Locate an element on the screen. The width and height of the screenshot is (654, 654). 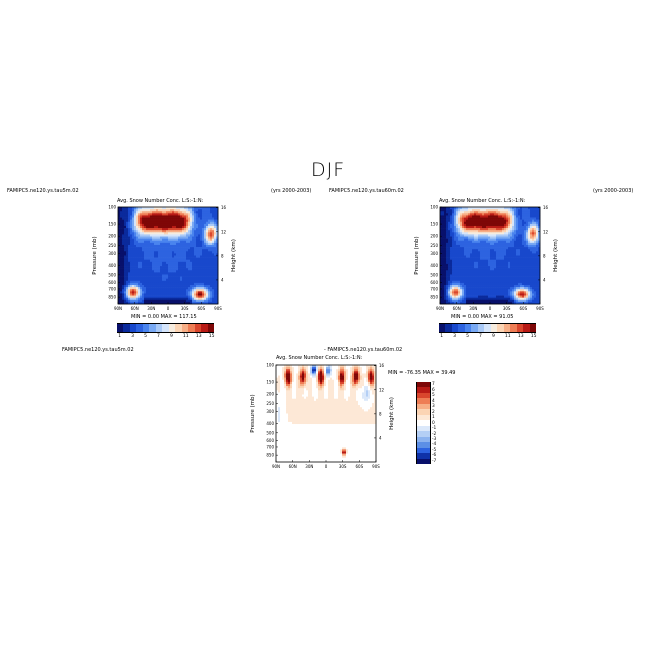
y-tick-label: 200 is located at coordinates (112, 236).